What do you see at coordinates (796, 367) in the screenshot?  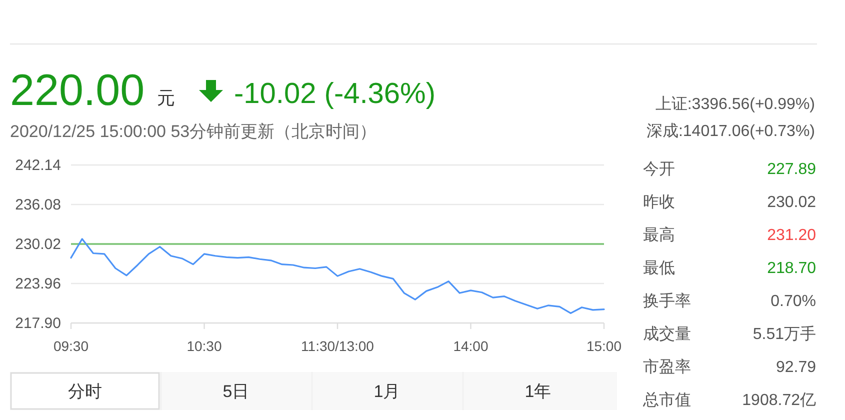 I see `text: 92.79` at bounding box center [796, 367].